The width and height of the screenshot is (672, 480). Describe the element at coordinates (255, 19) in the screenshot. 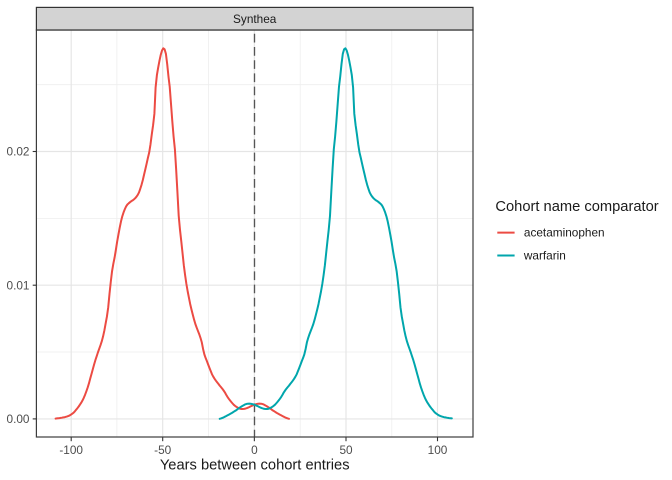

I see `svg-text: Synthea` at that location.